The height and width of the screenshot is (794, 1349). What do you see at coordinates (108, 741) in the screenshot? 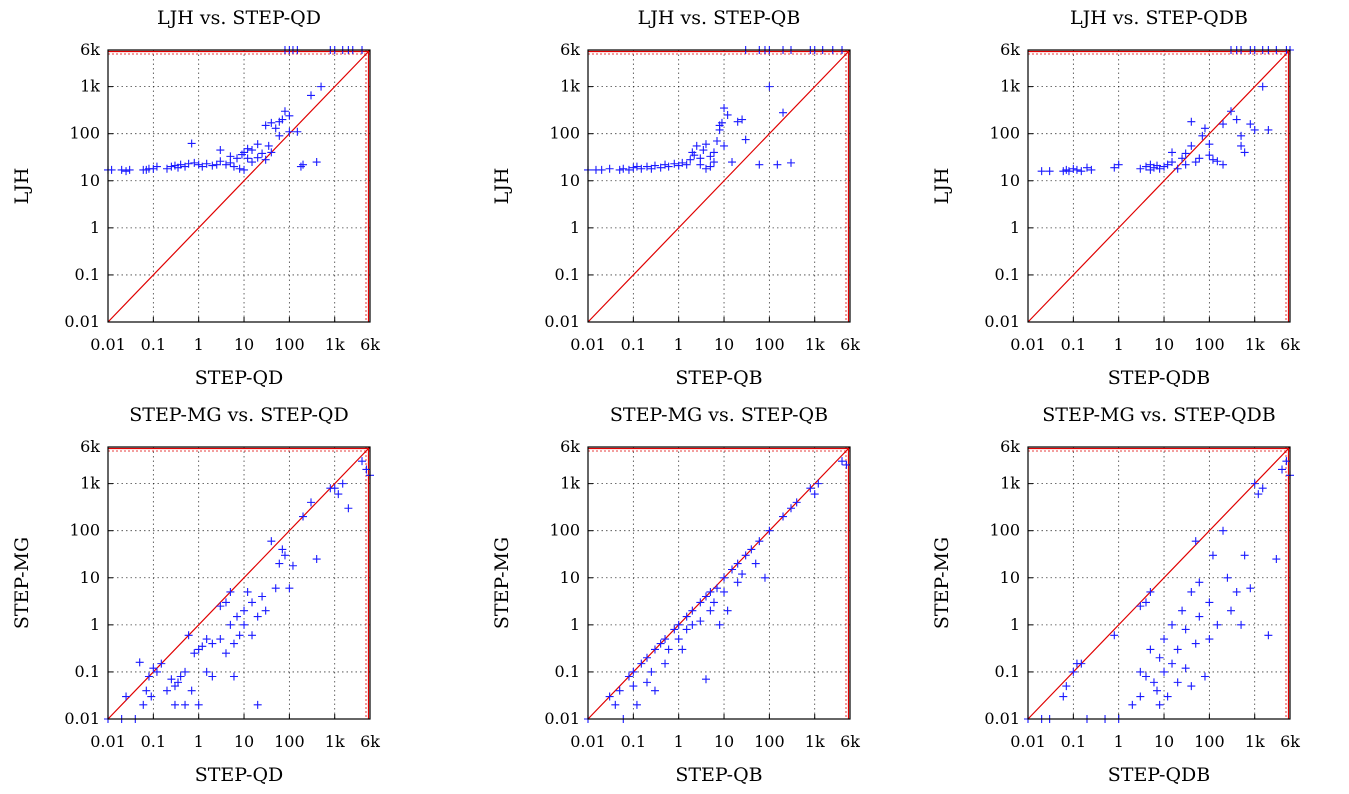
I see `chart-4-xtick-0: 0.01` at bounding box center [108, 741].